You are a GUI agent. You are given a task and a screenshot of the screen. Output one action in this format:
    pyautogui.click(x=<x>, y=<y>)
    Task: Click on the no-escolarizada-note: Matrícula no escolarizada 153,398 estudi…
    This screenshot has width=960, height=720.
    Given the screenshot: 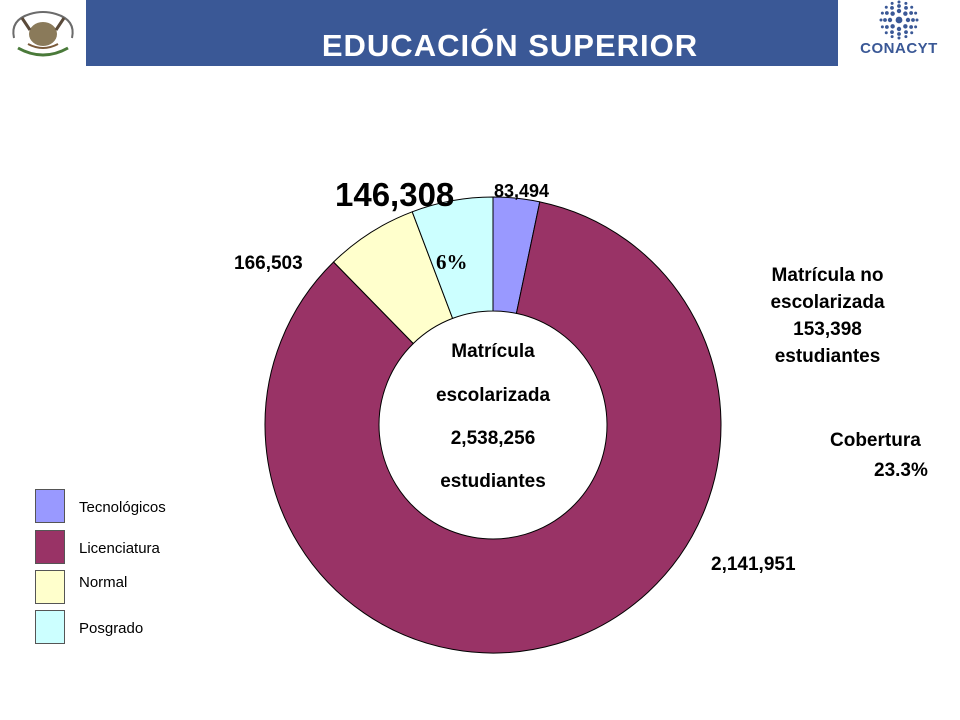 What is the action you would take?
    pyautogui.click(x=827, y=316)
    